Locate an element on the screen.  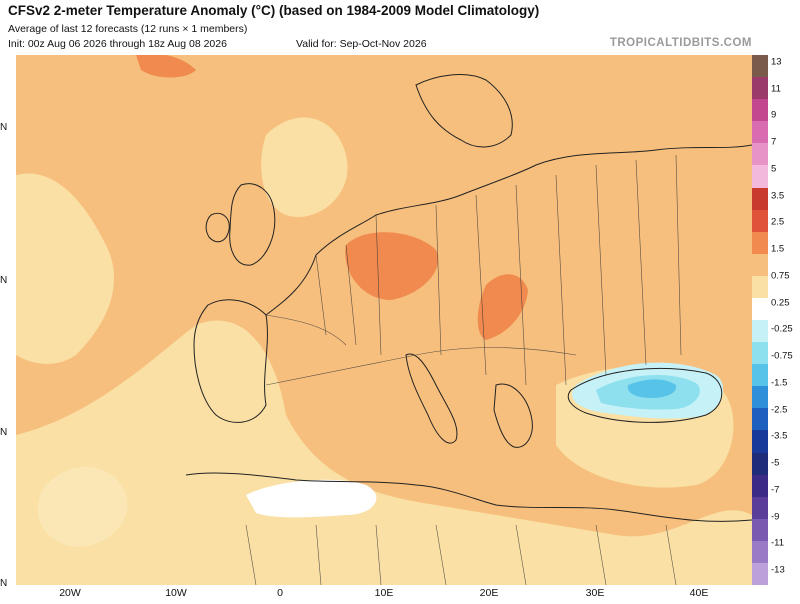
colorbar-tick-label: -0.75 is located at coordinates (782, 356).